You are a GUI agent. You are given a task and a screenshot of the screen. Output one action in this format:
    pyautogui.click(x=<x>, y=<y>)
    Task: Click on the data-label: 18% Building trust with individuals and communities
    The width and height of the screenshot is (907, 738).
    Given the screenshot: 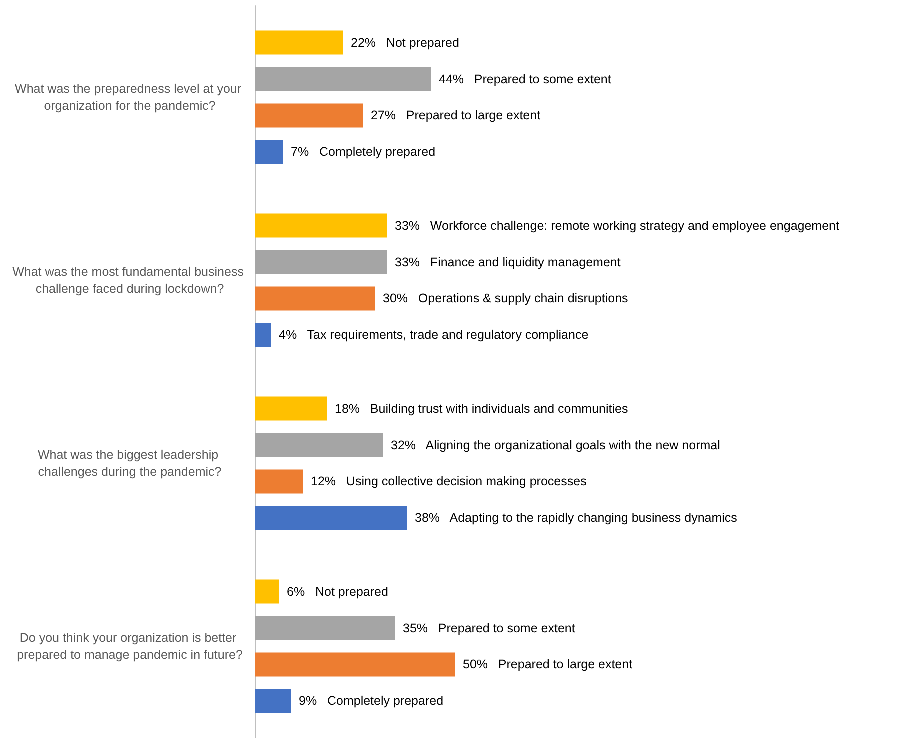 What is the action you would take?
    pyautogui.click(x=481, y=409)
    